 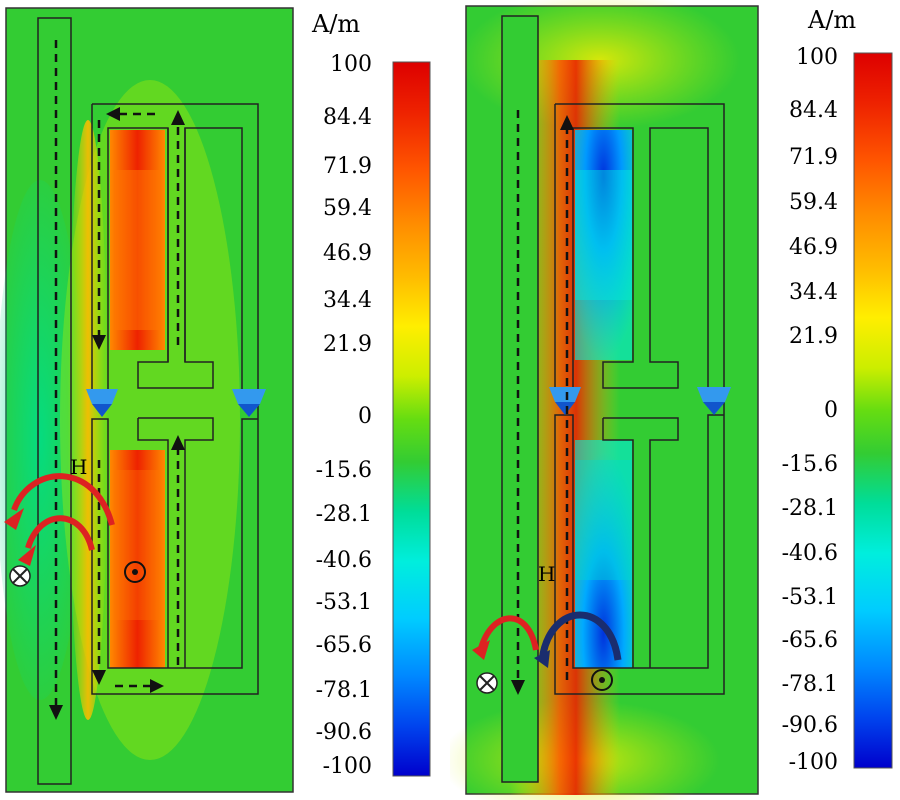 I want to click on current-arrows-right, so click(x=542, y=395).